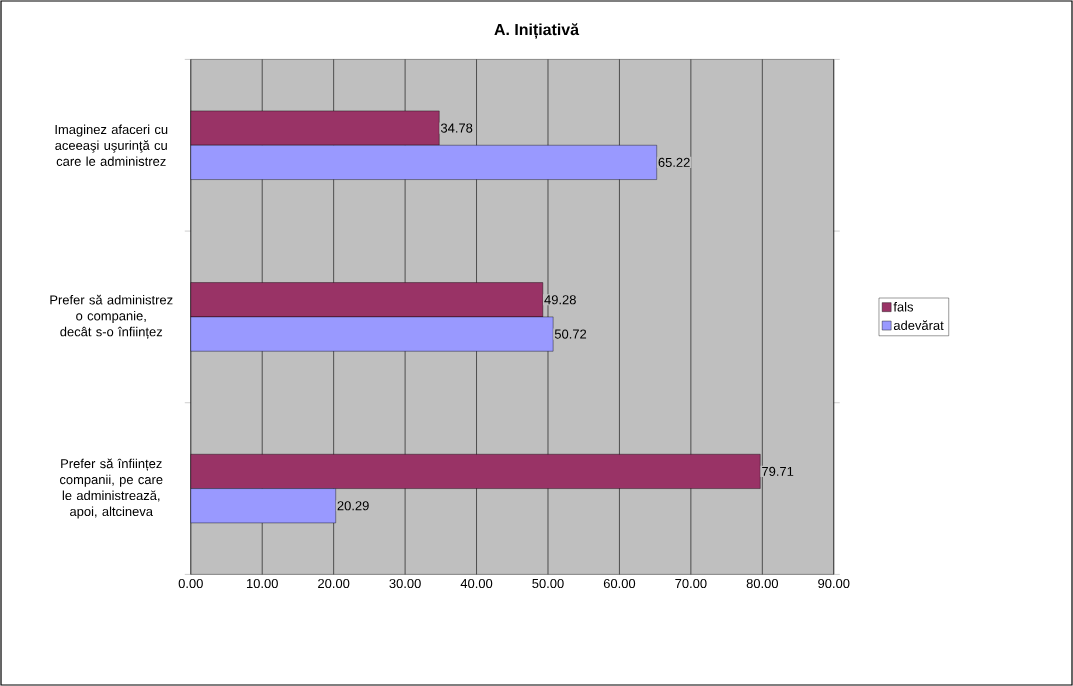 The image size is (1073, 686). I want to click on x-tick-label: 80.00, so click(762, 583).